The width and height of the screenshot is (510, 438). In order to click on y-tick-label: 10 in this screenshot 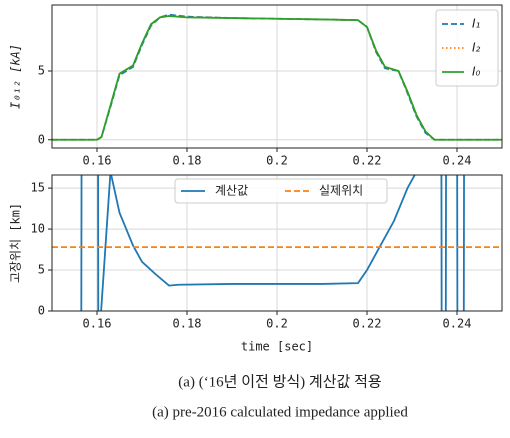, I will do `click(38, 229)`.